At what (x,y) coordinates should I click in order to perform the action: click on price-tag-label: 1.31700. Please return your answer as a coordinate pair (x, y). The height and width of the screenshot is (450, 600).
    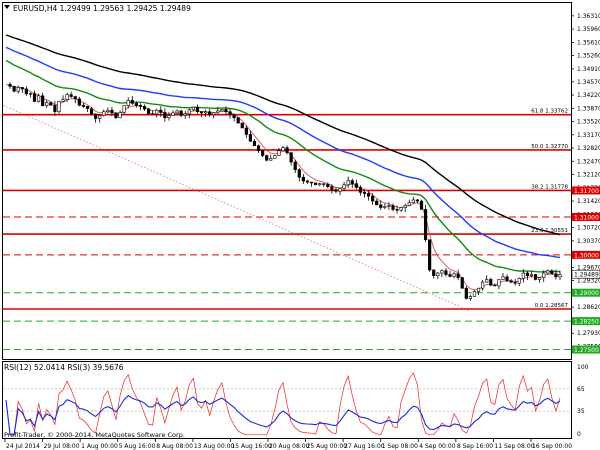
    Looking at the image, I should click on (586, 191).